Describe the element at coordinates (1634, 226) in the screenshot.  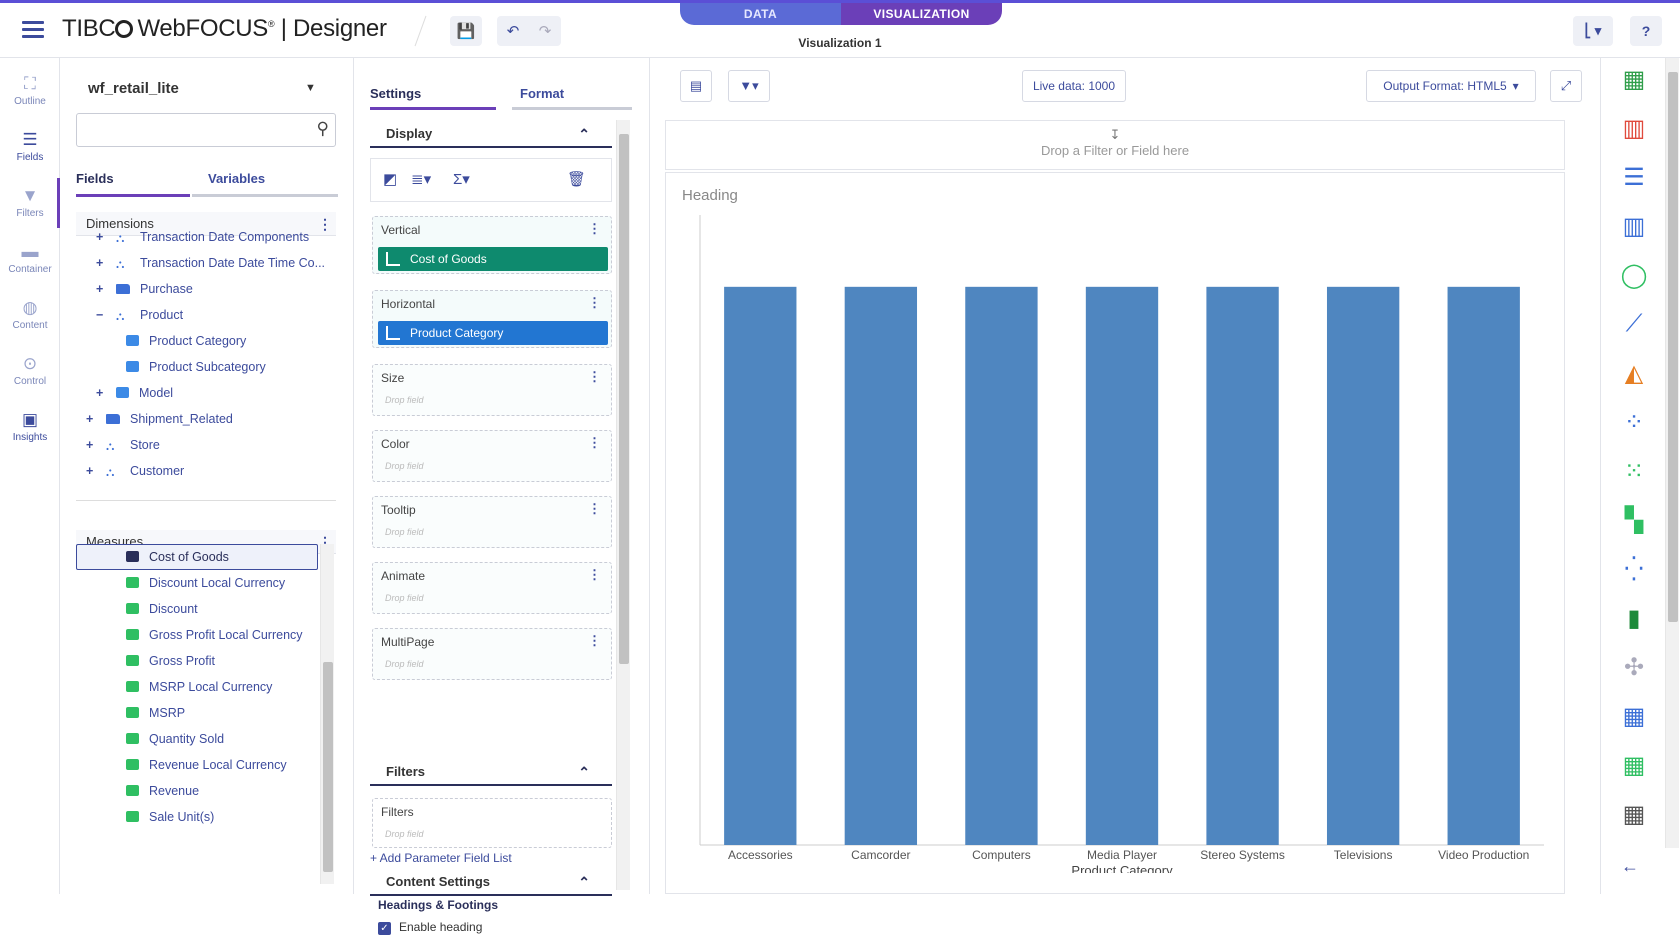
I see `chart-type-histogram: ▥` at that location.